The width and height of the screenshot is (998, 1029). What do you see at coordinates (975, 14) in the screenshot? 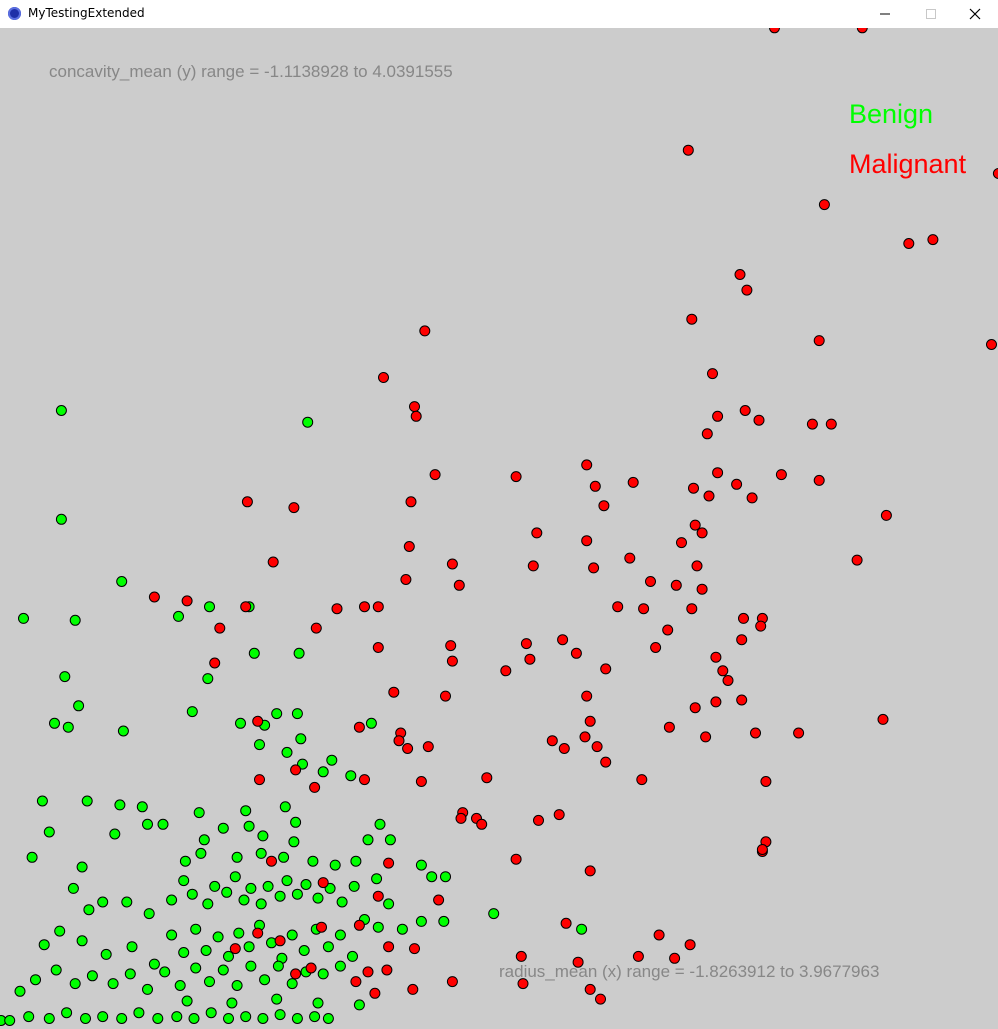
I see `close-button` at bounding box center [975, 14].